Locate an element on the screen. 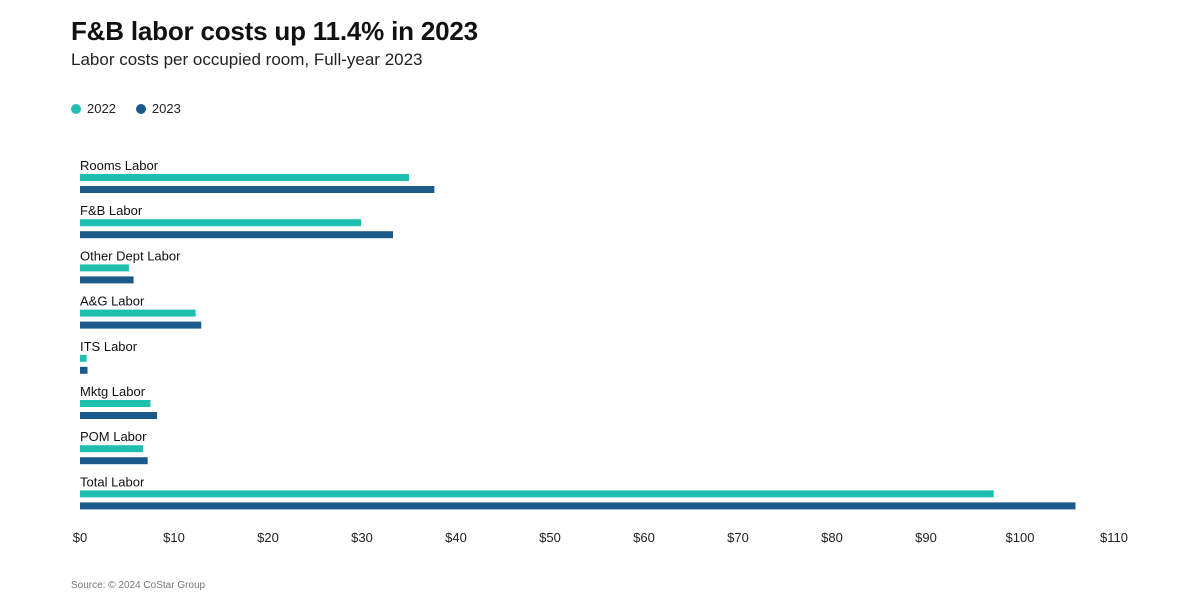 The image size is (1200, 600). bar-2022-fandb-labor is located at coordinates (221, 223).